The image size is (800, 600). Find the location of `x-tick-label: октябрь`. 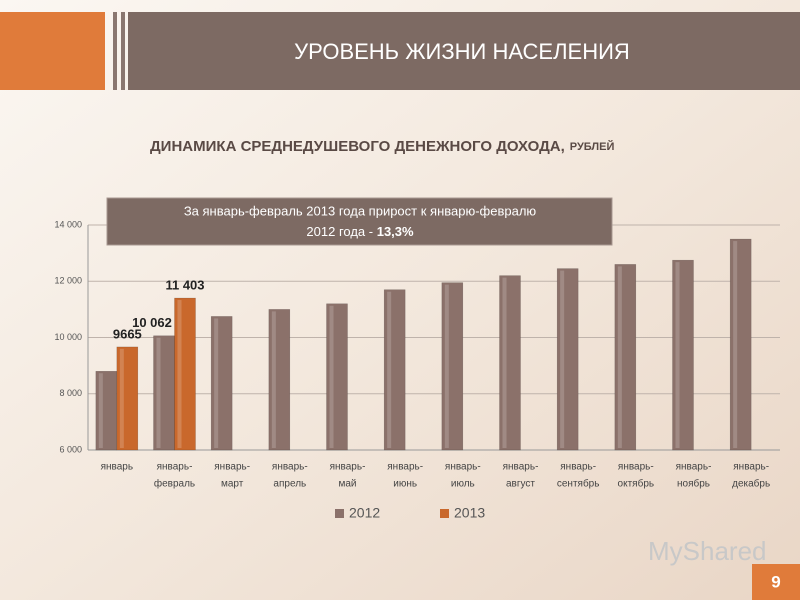

x-tick-label: октябрь is located at coordinates (636, 484).